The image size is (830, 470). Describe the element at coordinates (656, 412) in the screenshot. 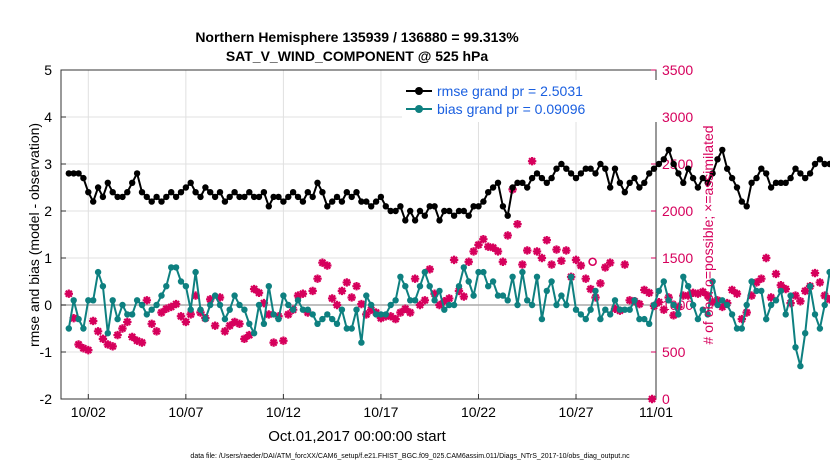

I see `x-tick-label: 11/01` at that location.